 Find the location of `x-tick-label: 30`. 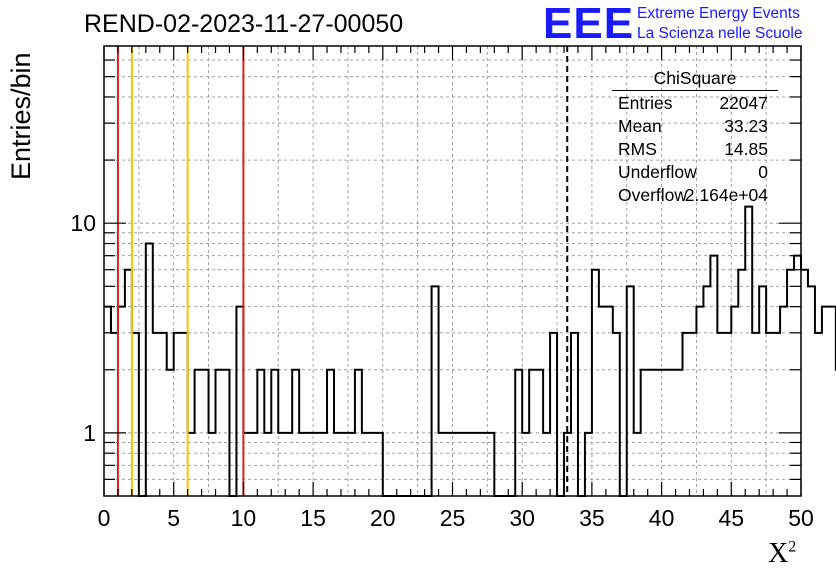

x-tick-label: 30 is located at coordinates (522, 518).